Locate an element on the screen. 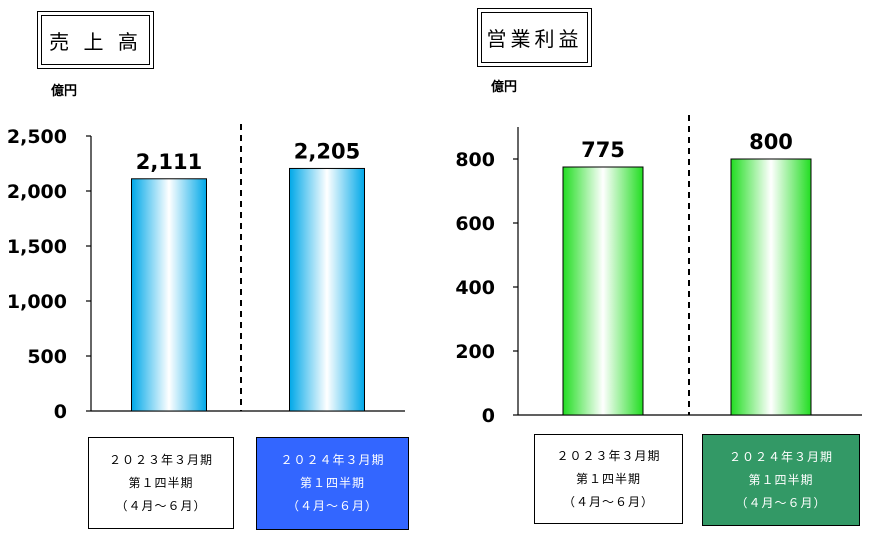 The height and width of the screenshot is (536, 870). profit-y-tick-label: 200 is located at coordinates (475, 352).